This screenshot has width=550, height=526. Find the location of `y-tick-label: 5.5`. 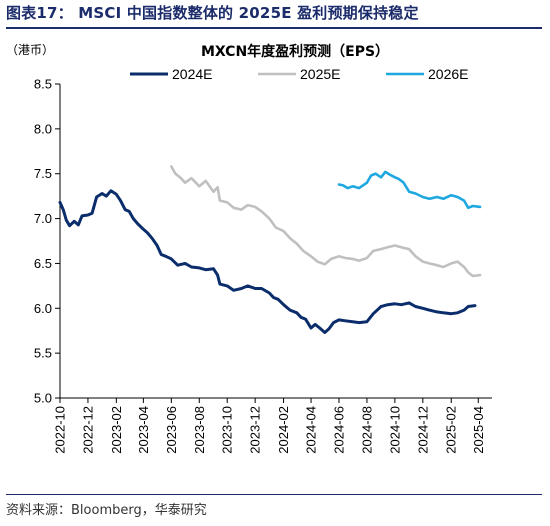

y-tick-label: 5.5 is located at coordinates (43, 353).